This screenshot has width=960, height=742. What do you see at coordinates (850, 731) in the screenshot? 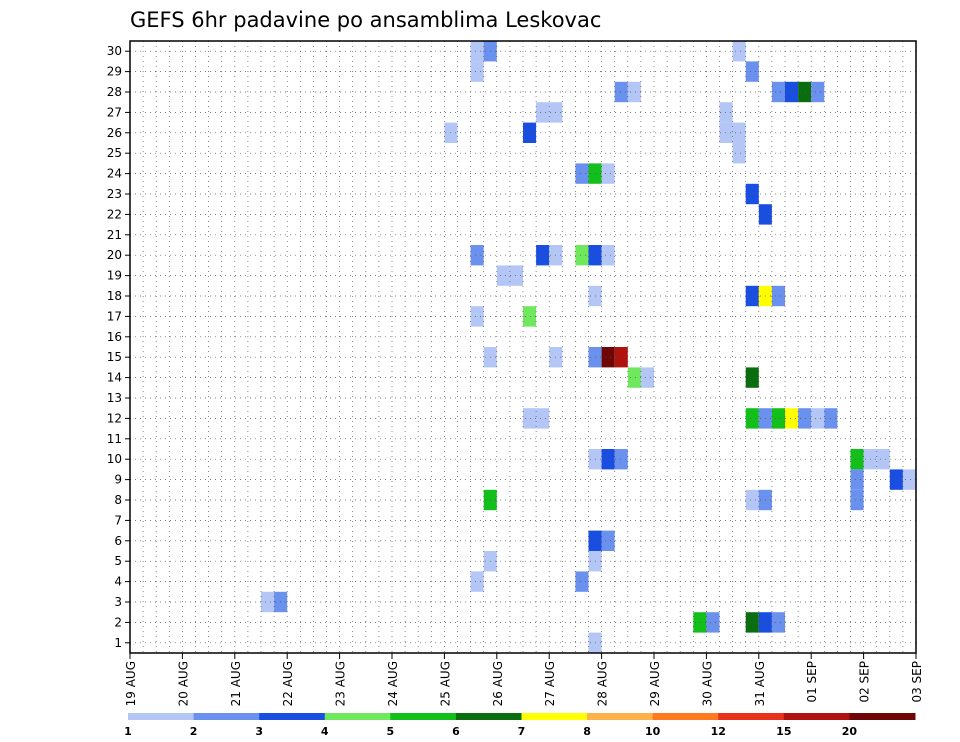
I see `legend-label: 20` at bounding box center [850, 731].